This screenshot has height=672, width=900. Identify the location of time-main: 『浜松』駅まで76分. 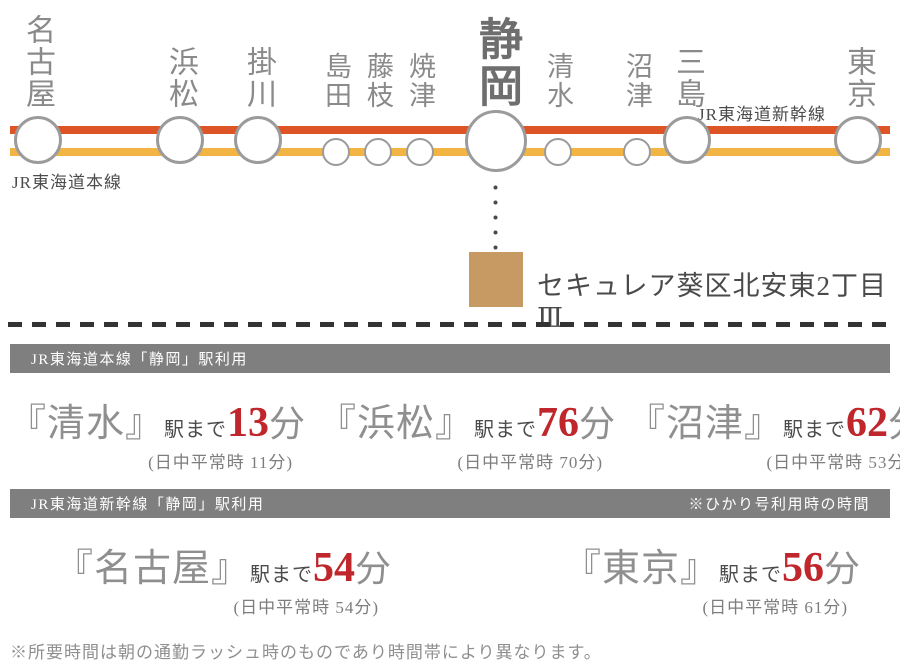
(466, 419).